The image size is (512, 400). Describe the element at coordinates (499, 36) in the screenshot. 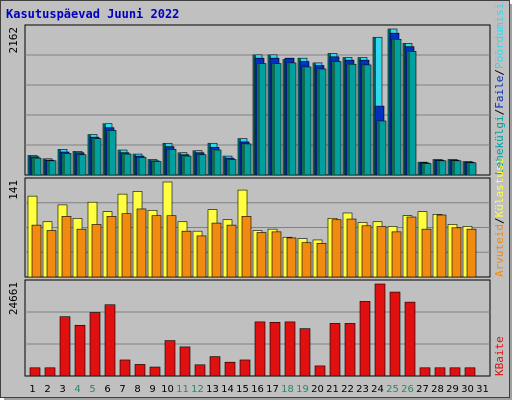

I see `legend-item: Pöördumisi` at that location.